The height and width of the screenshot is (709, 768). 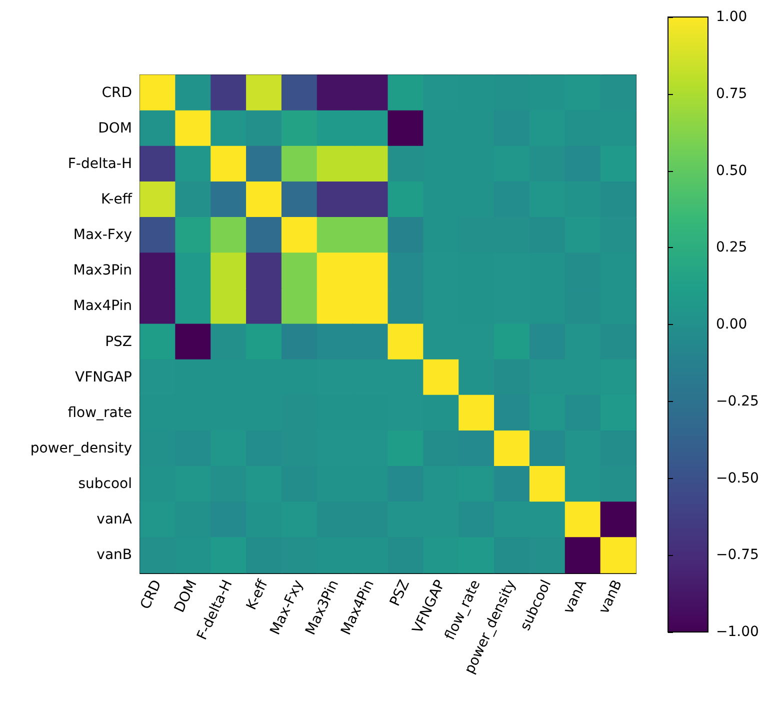 I want to click on y-tick-label: vanA, so click(x=114, y=520).